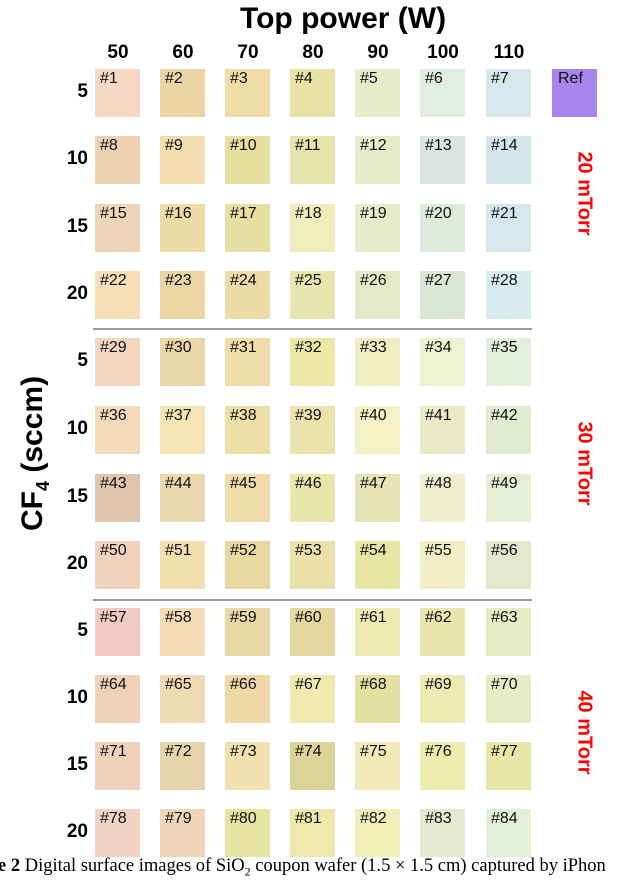  What do you see at coordinates (442, 228) in the screenshot?
I see `sample-swatch: #20` at bounding box center [442, 228].